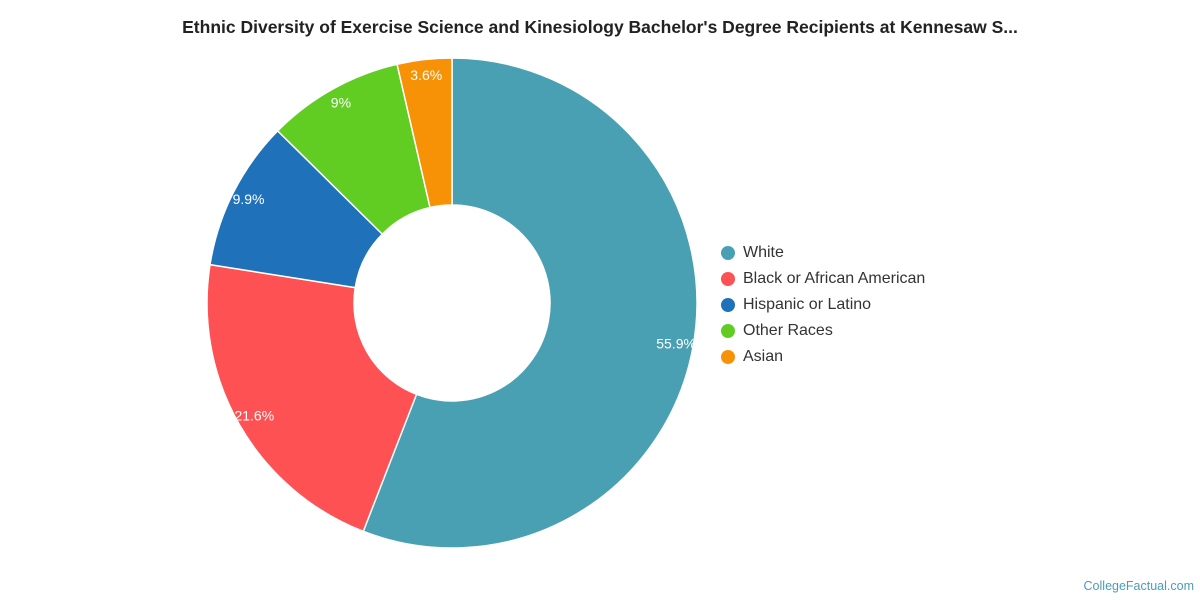 The height and width of the screenshot is (600, 1200). Describe the element at coordinates (312, 398) in the screenshot. I see `slice-black-or-african-american` at that location.